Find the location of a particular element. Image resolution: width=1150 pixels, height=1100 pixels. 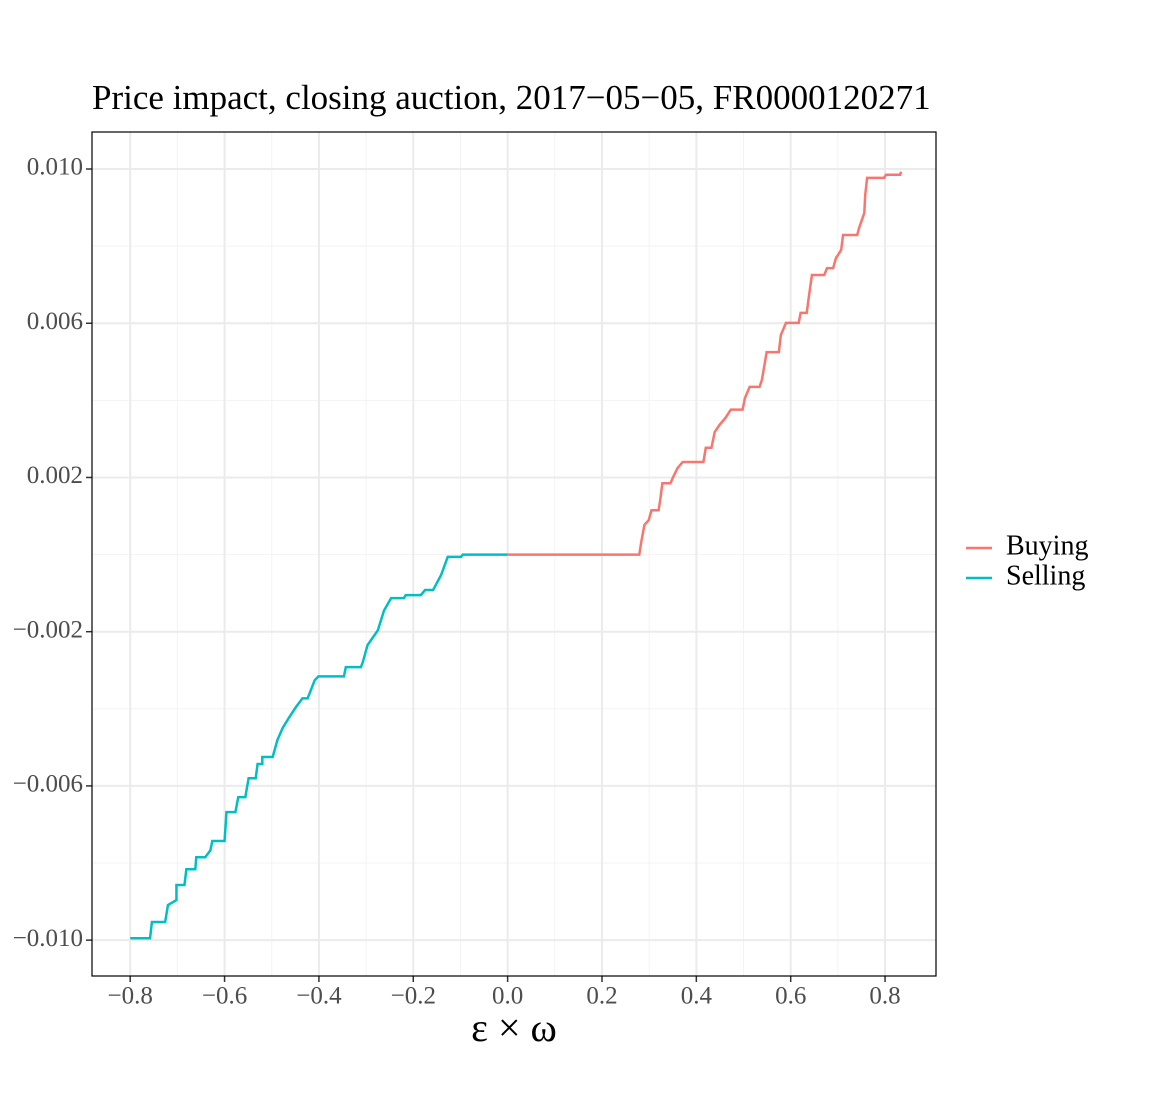

legend-label: Selling is located at coordinates (1045, 575).